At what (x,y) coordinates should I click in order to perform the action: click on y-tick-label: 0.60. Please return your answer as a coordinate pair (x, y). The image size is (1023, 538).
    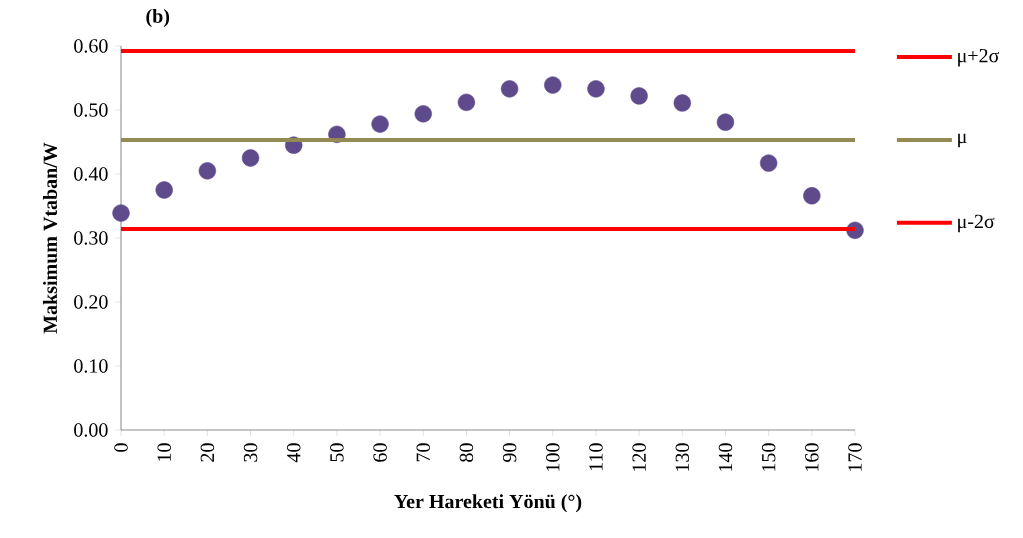
    Looking at the image, I should click on (91, 46).